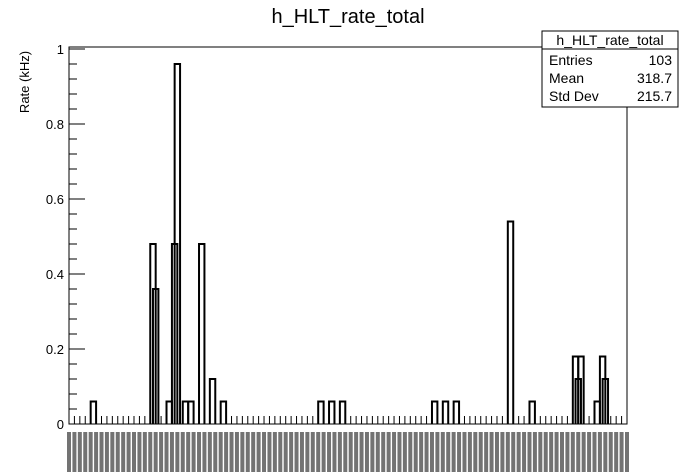 This screenshot has width=696, height=472. I want to click on y-axis-label: Rate (kHz), so click(24, 82).